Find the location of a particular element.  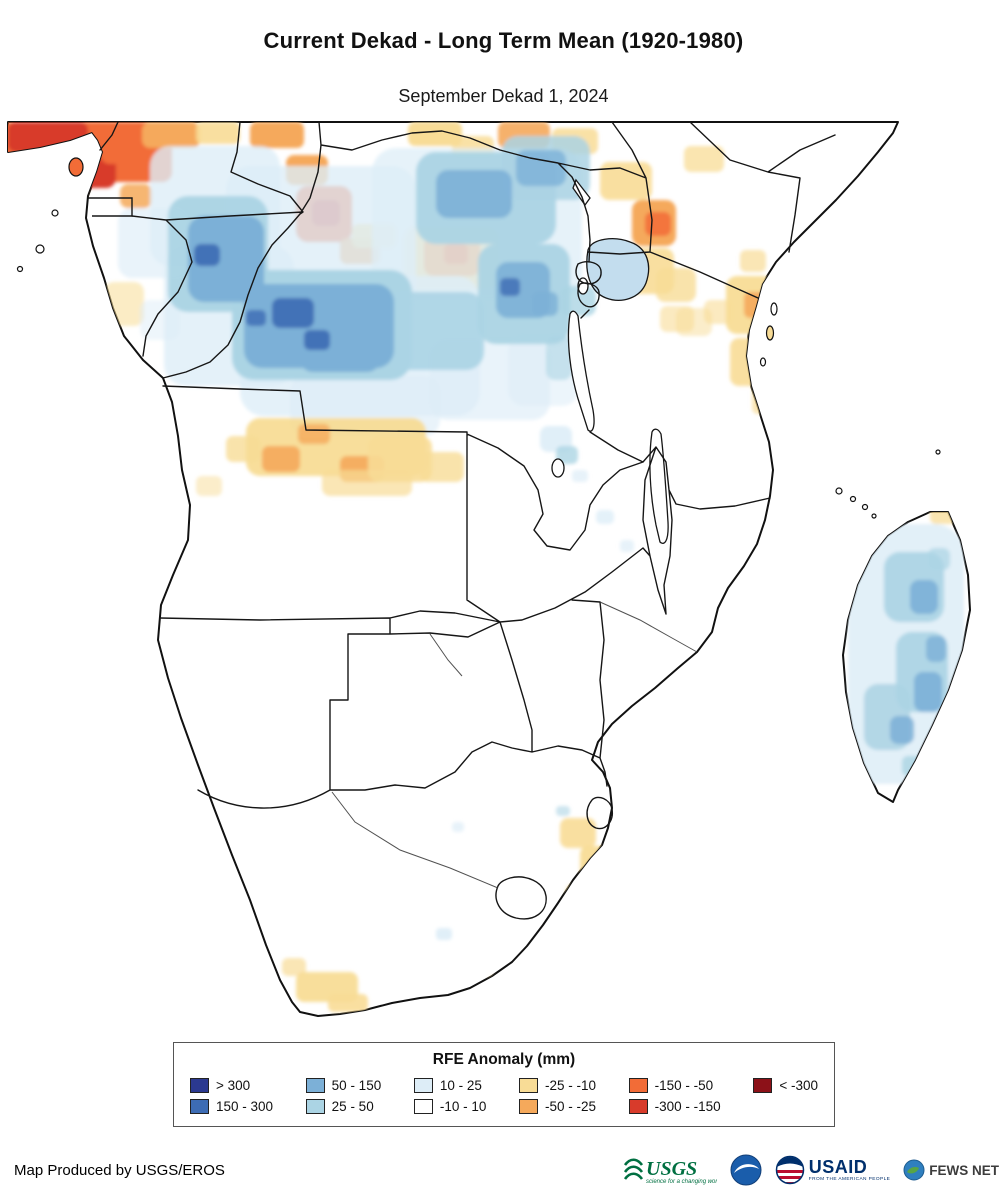

legend-item: -300 - -150 is located at coordinates (674, 1106).